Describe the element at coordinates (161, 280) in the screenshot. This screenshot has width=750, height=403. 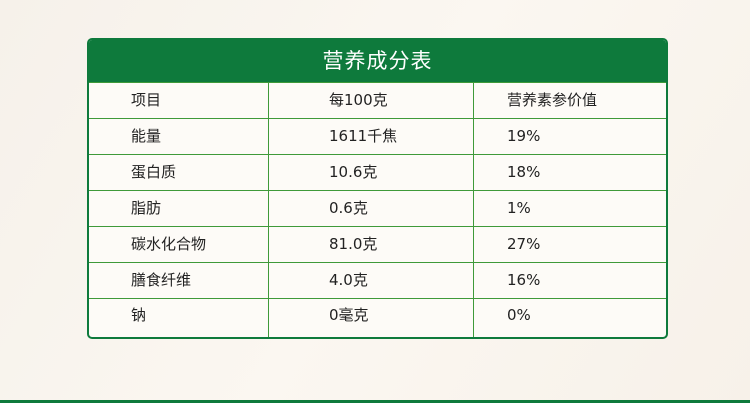
I see `nutrient-name: 膳食纤维` at that location.